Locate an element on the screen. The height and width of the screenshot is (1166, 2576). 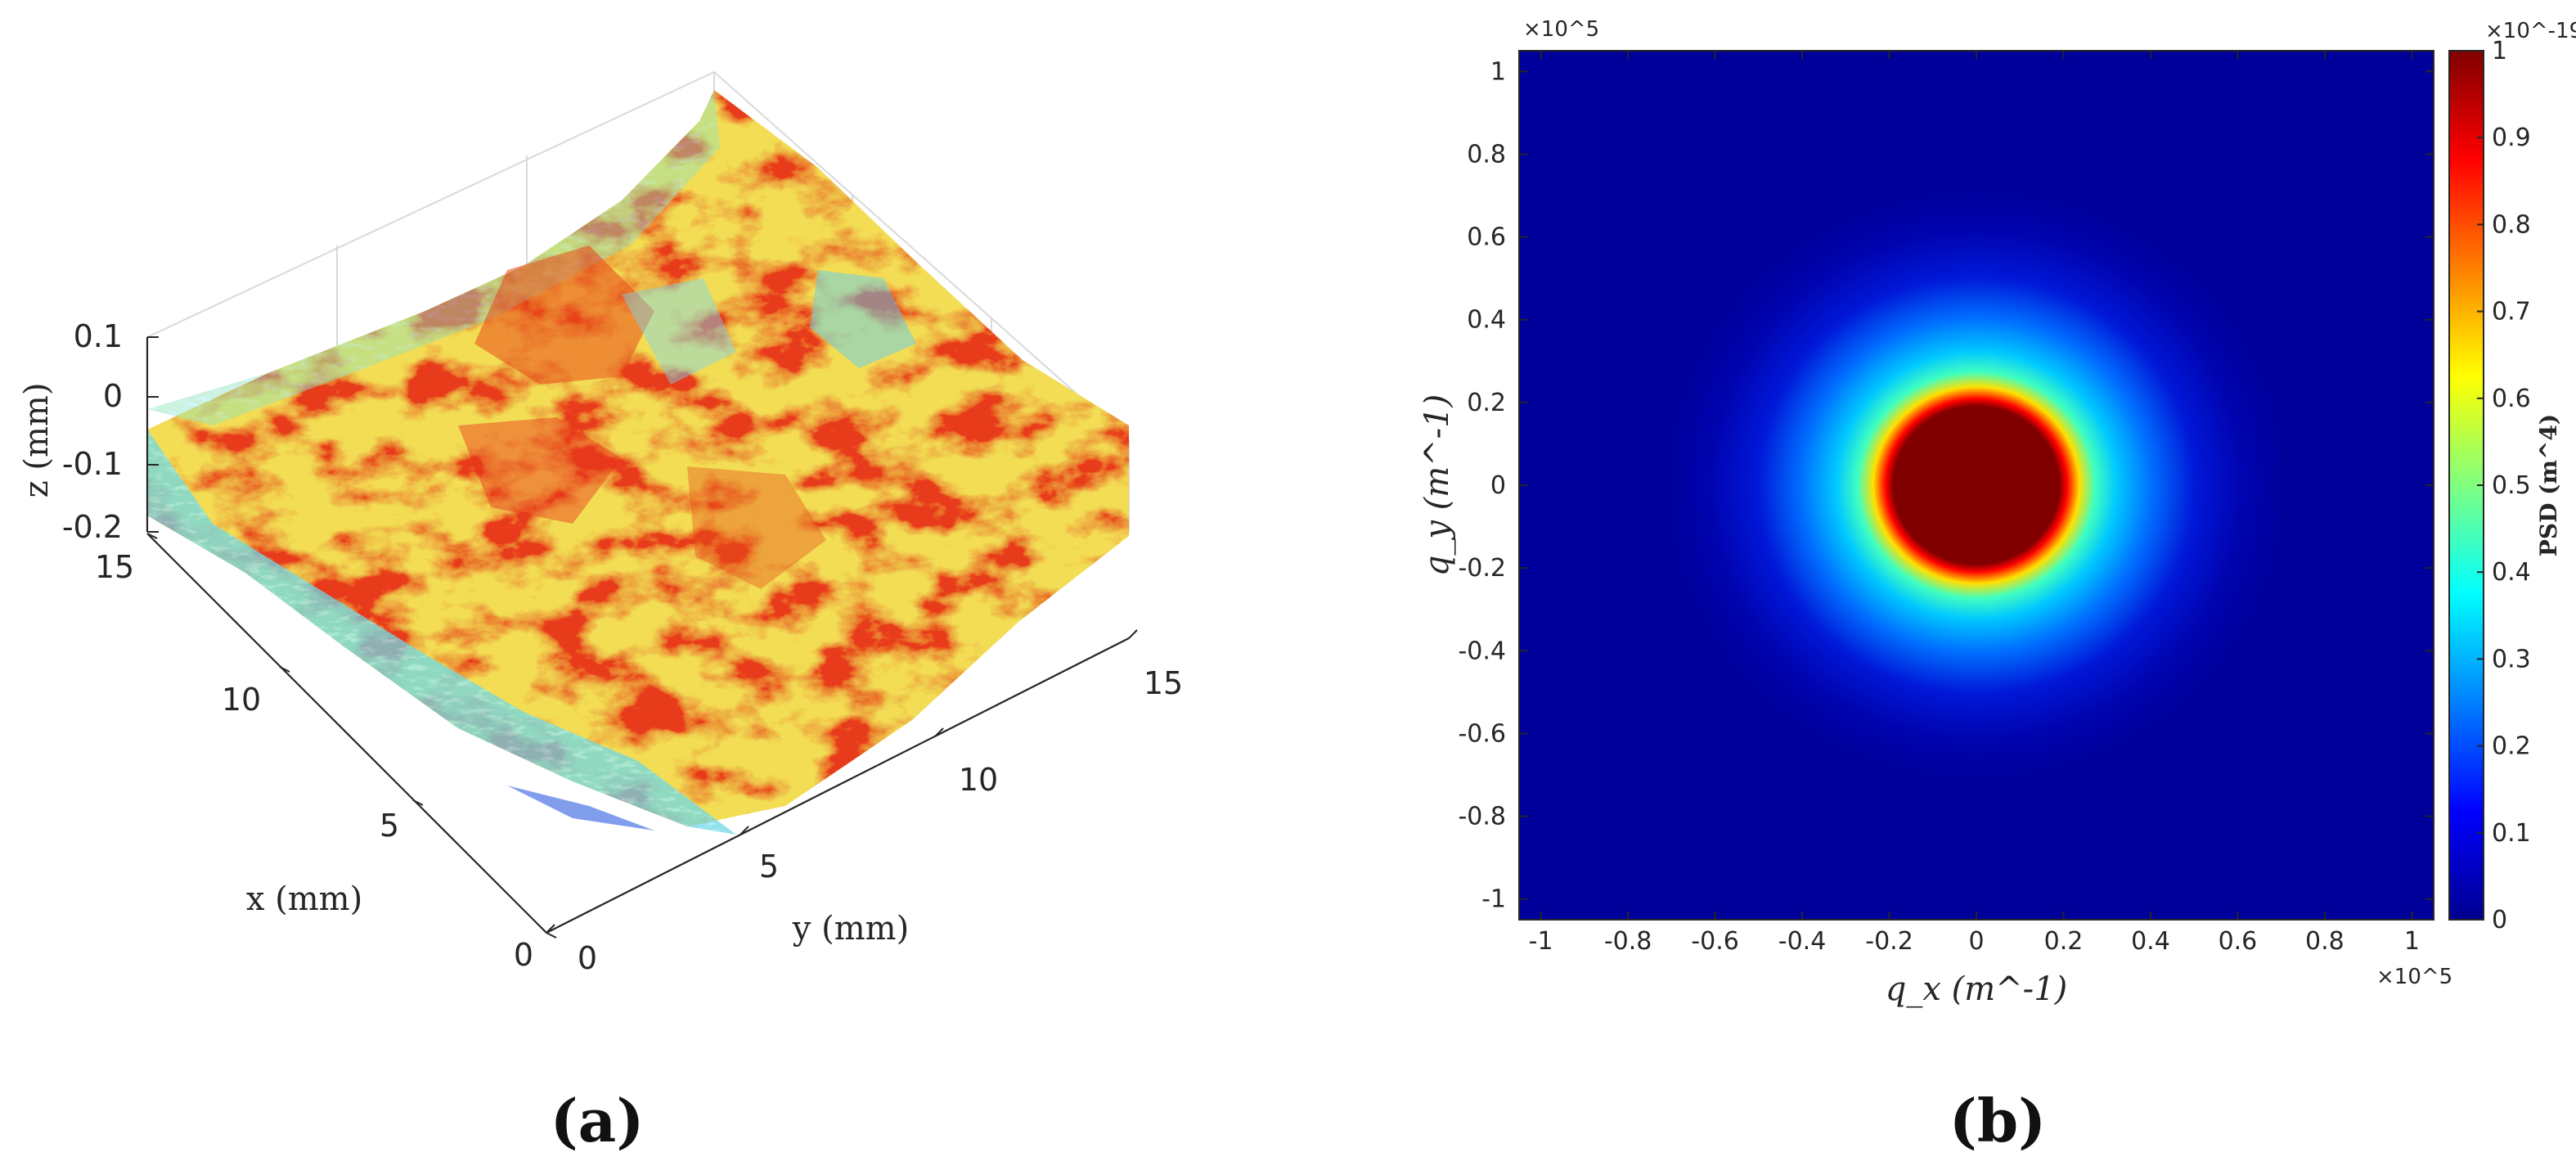
panel-label-a: (a) is located at coordinates (598, 1120).